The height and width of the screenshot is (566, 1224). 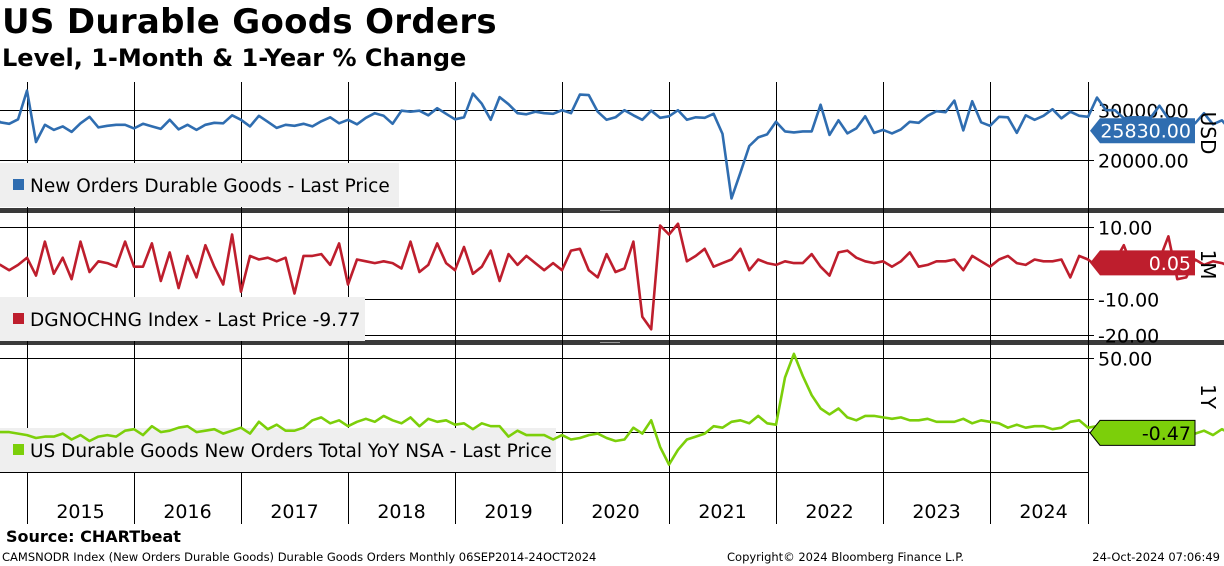 What do you see at coordinates (1166, 434) in the screenshot?
I see `last-value-label: -0.47` at bounding box center [1166, 434].